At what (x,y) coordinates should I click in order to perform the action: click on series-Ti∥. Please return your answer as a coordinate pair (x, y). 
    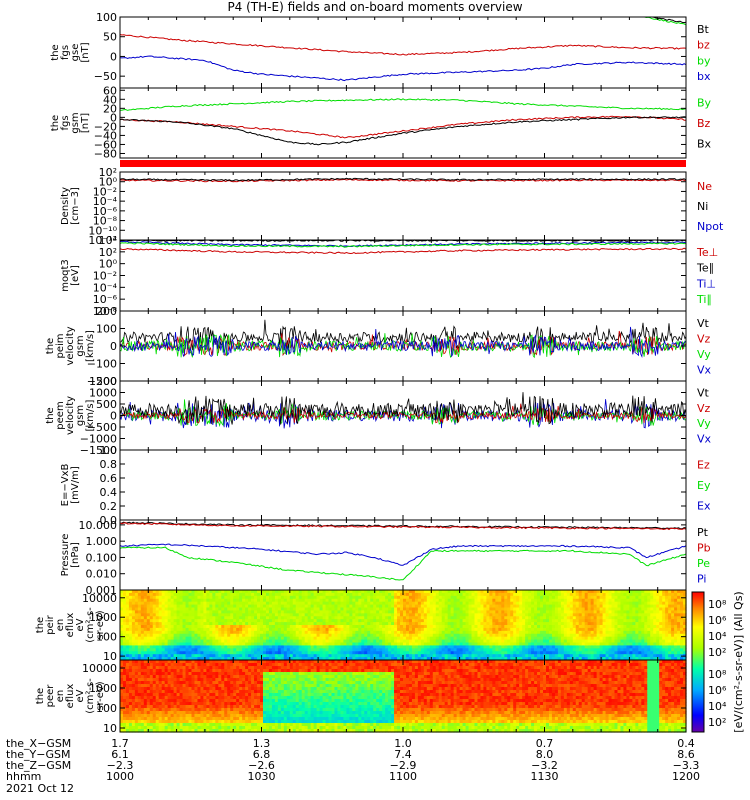
    Looking at the image, I should click on (403, 245).